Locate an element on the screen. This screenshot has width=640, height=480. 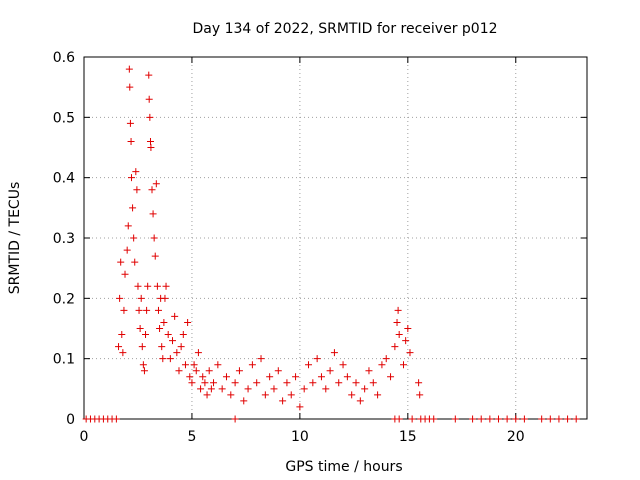
y-tick-label: 0.1 is located at coordinates (64, 360).